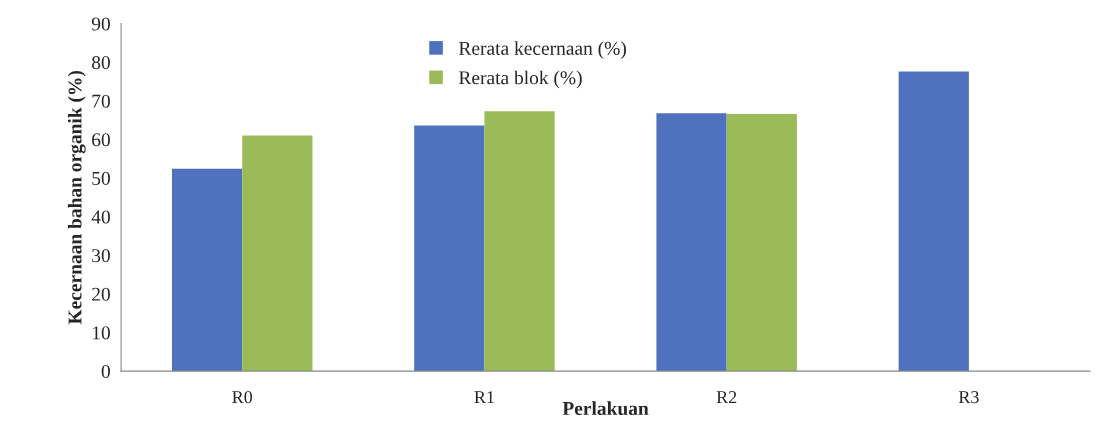  Describe the element at coordinates (100, 24) in the screenshot. I see `y-tick-label: 90` at that location.